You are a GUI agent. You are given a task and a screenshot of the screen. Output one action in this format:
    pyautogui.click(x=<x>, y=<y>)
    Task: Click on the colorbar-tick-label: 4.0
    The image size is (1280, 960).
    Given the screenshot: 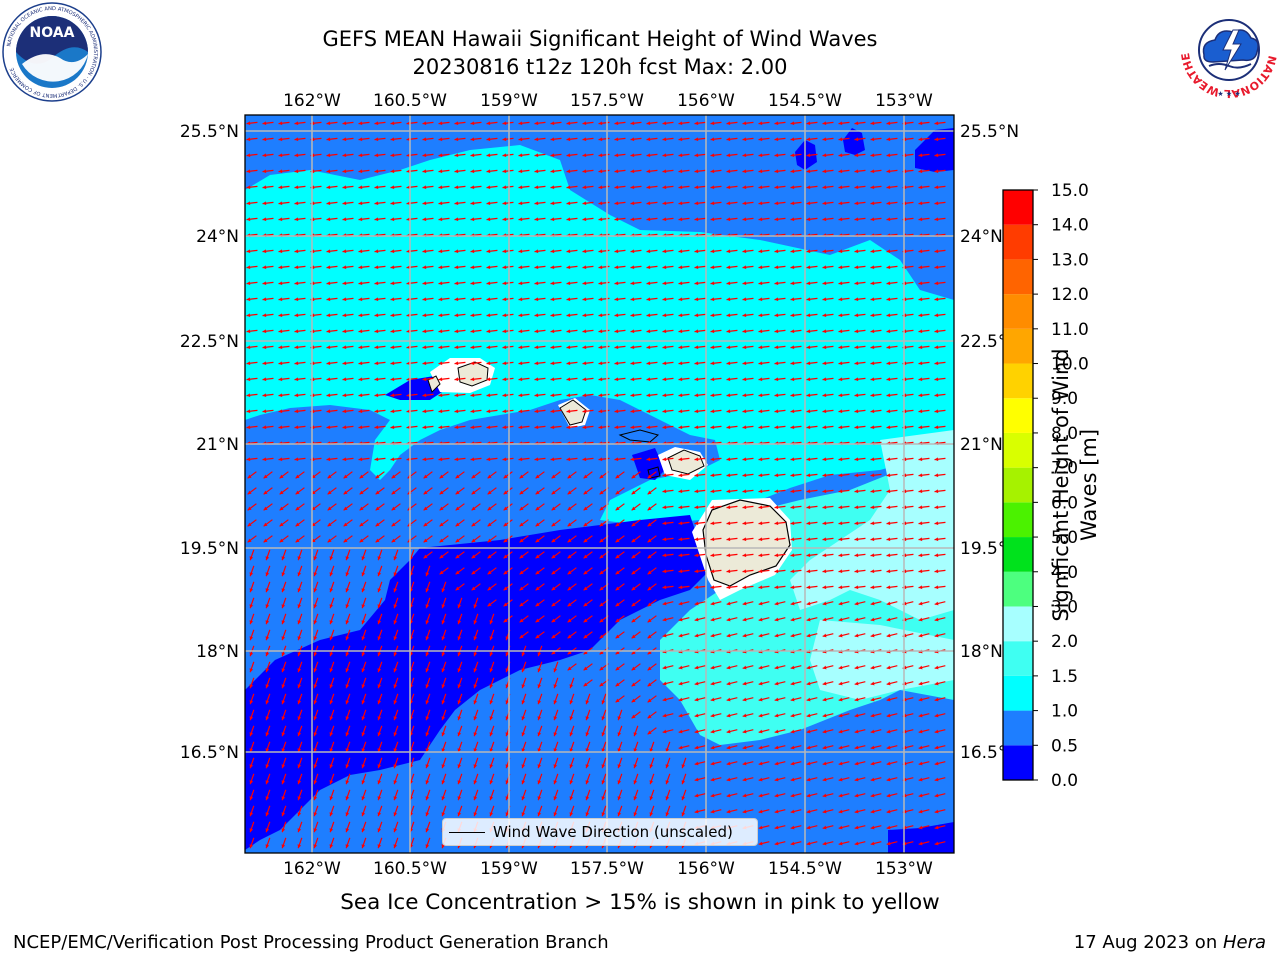 What is the action you would take?
    pyautogui.click(x=1064, y=573)
    